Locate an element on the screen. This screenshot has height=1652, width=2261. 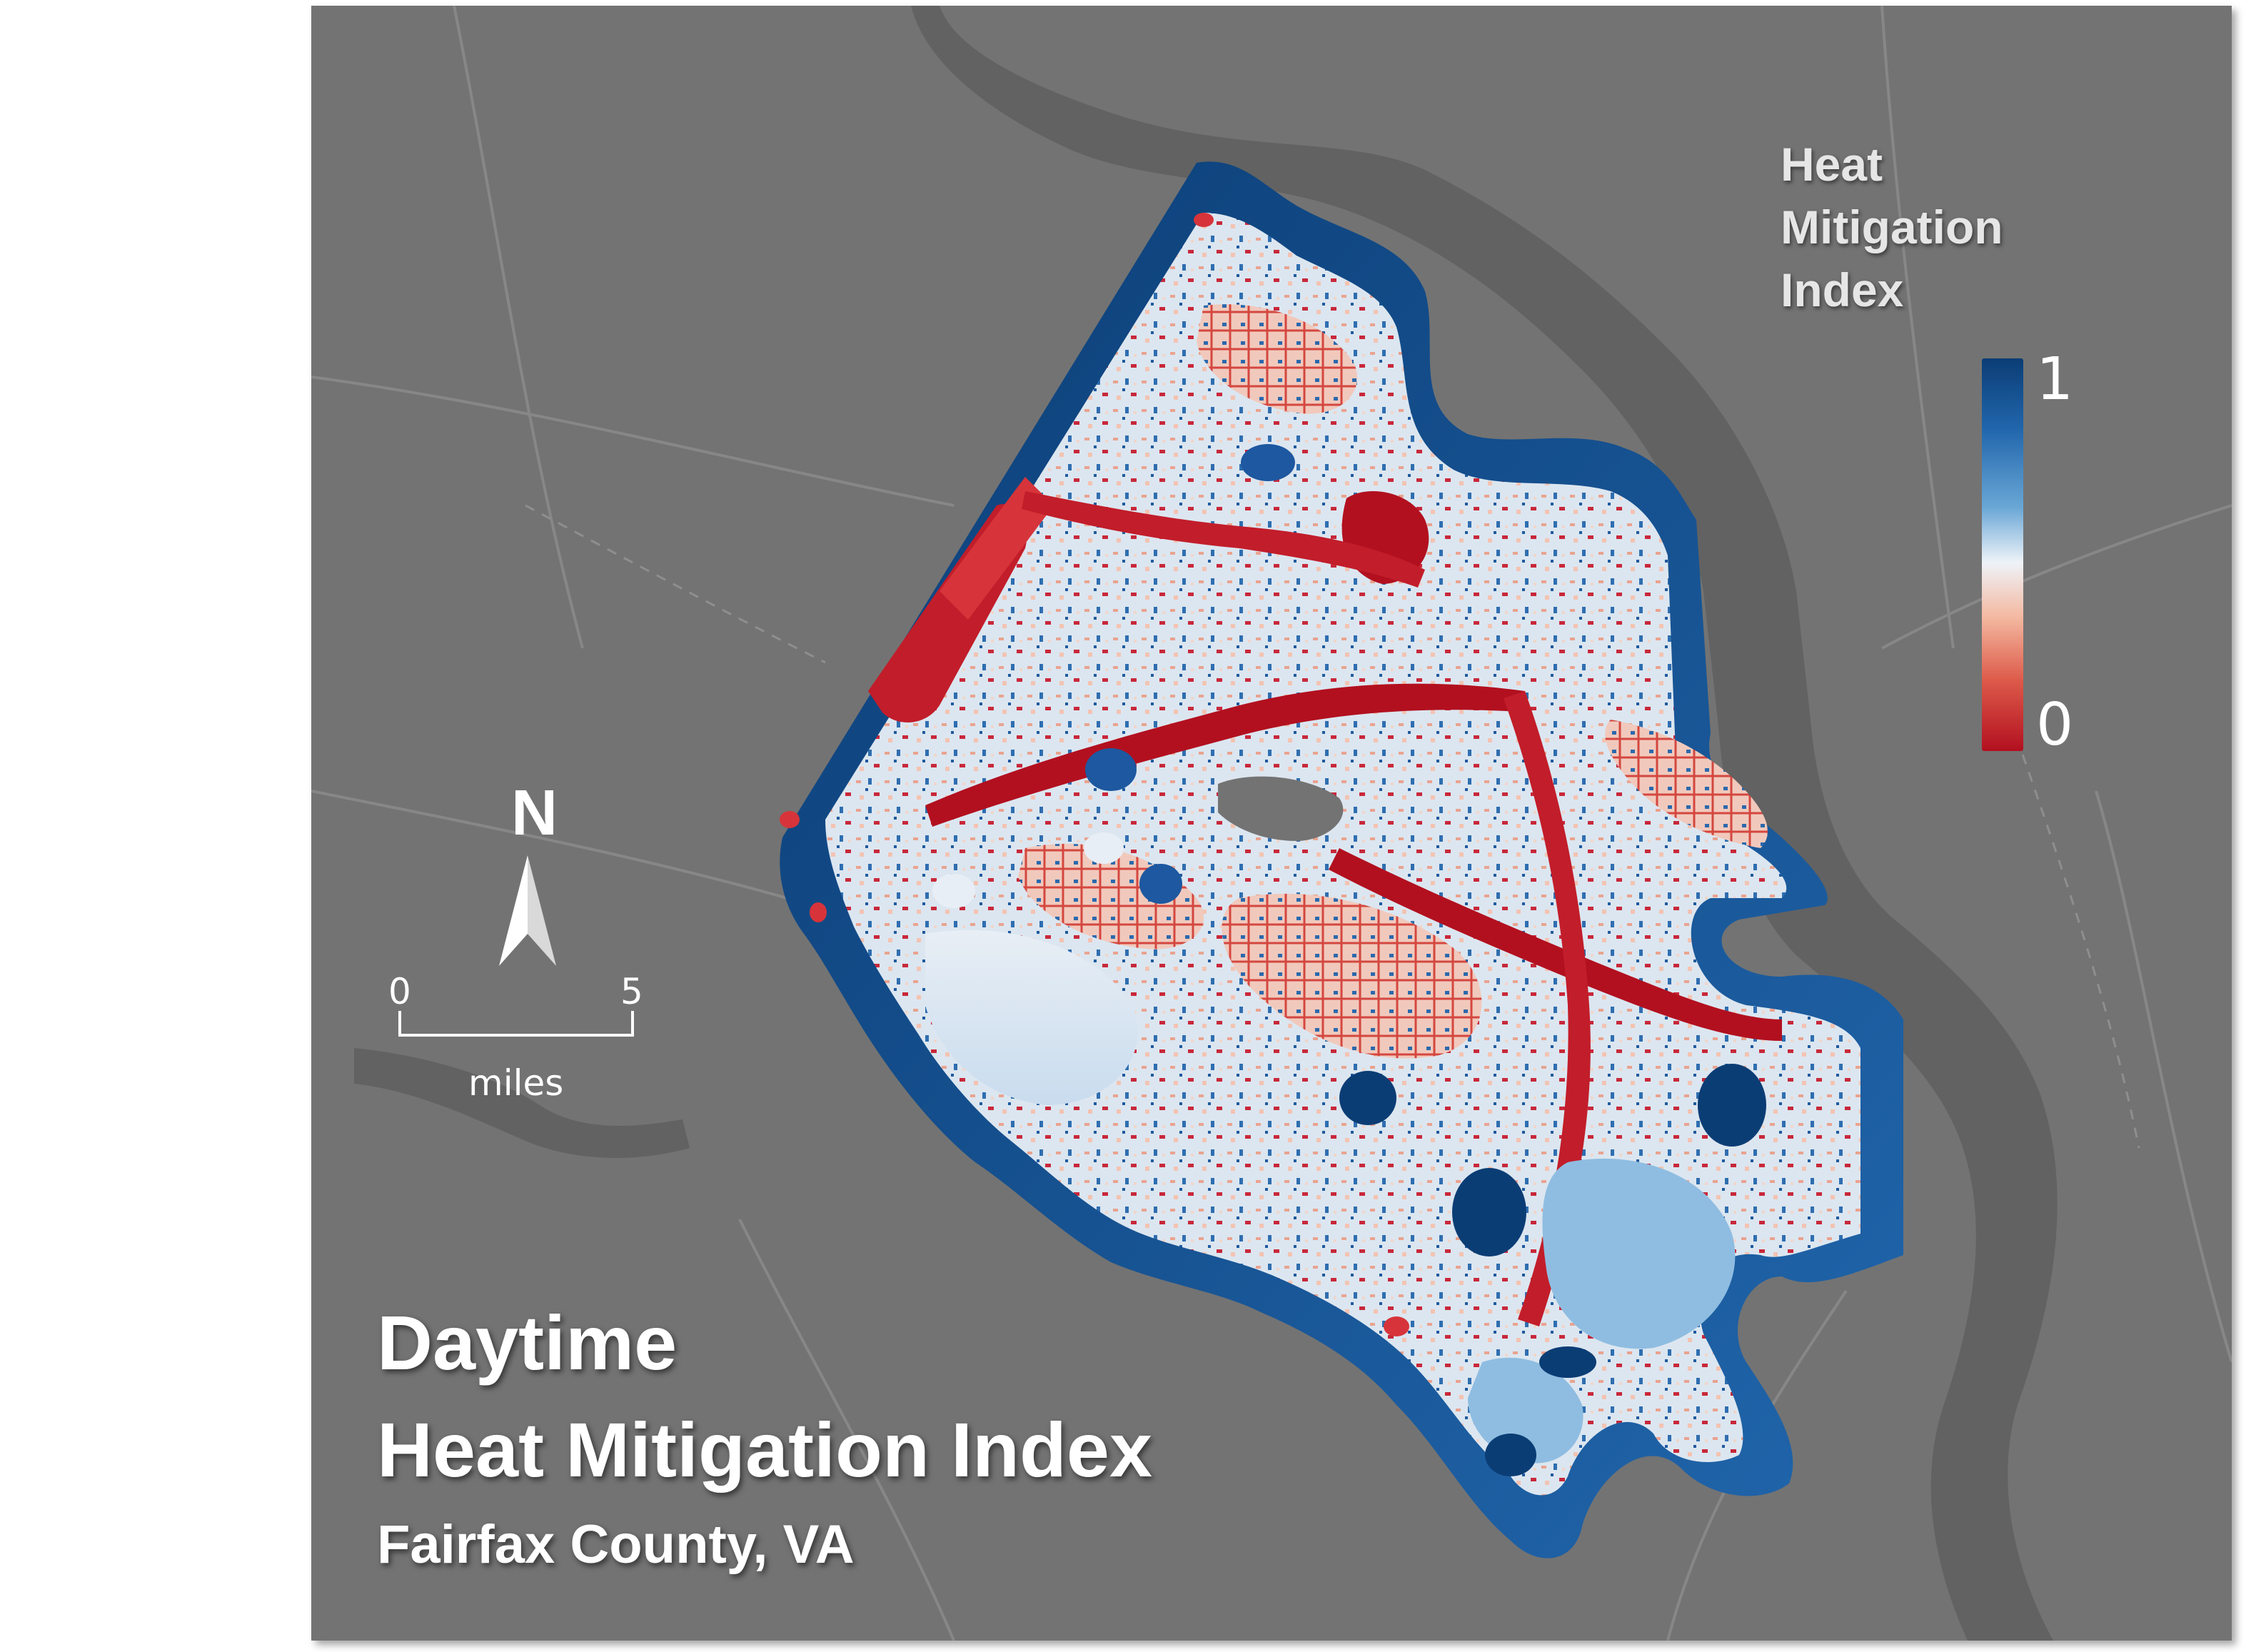
legend-min-label: 0 is located at coordinates (2055, 725).